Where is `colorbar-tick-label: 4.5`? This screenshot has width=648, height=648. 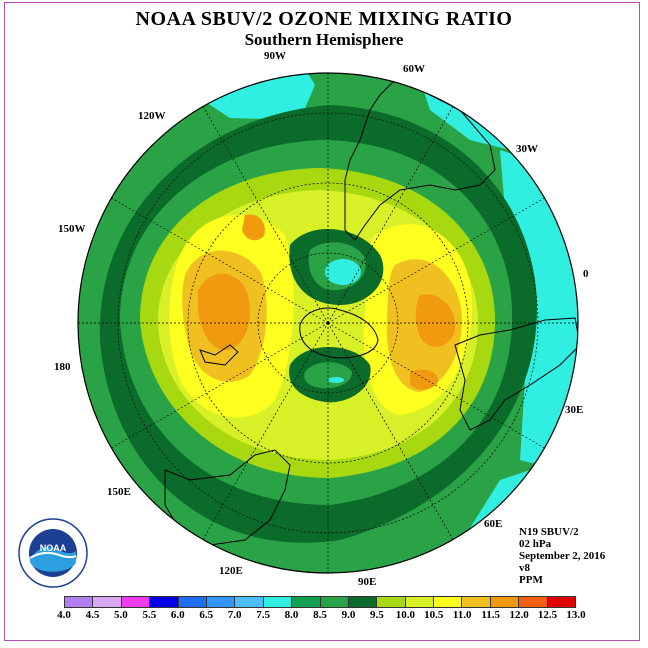
colorbar-tick-label: 4.5 is located at coordinates (92, 615).